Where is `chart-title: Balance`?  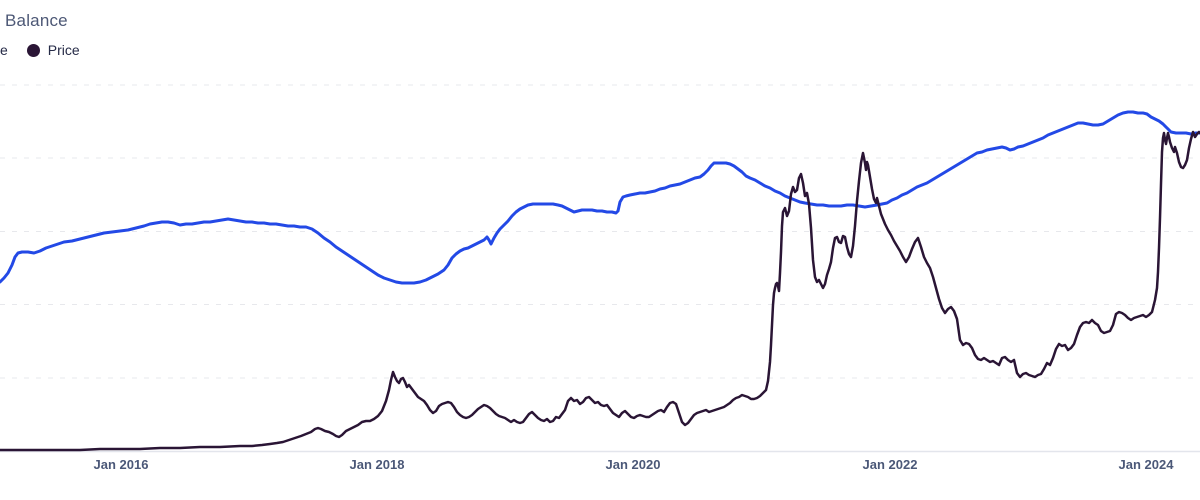
chart-title: Balance is located at coordinates (36, 20).